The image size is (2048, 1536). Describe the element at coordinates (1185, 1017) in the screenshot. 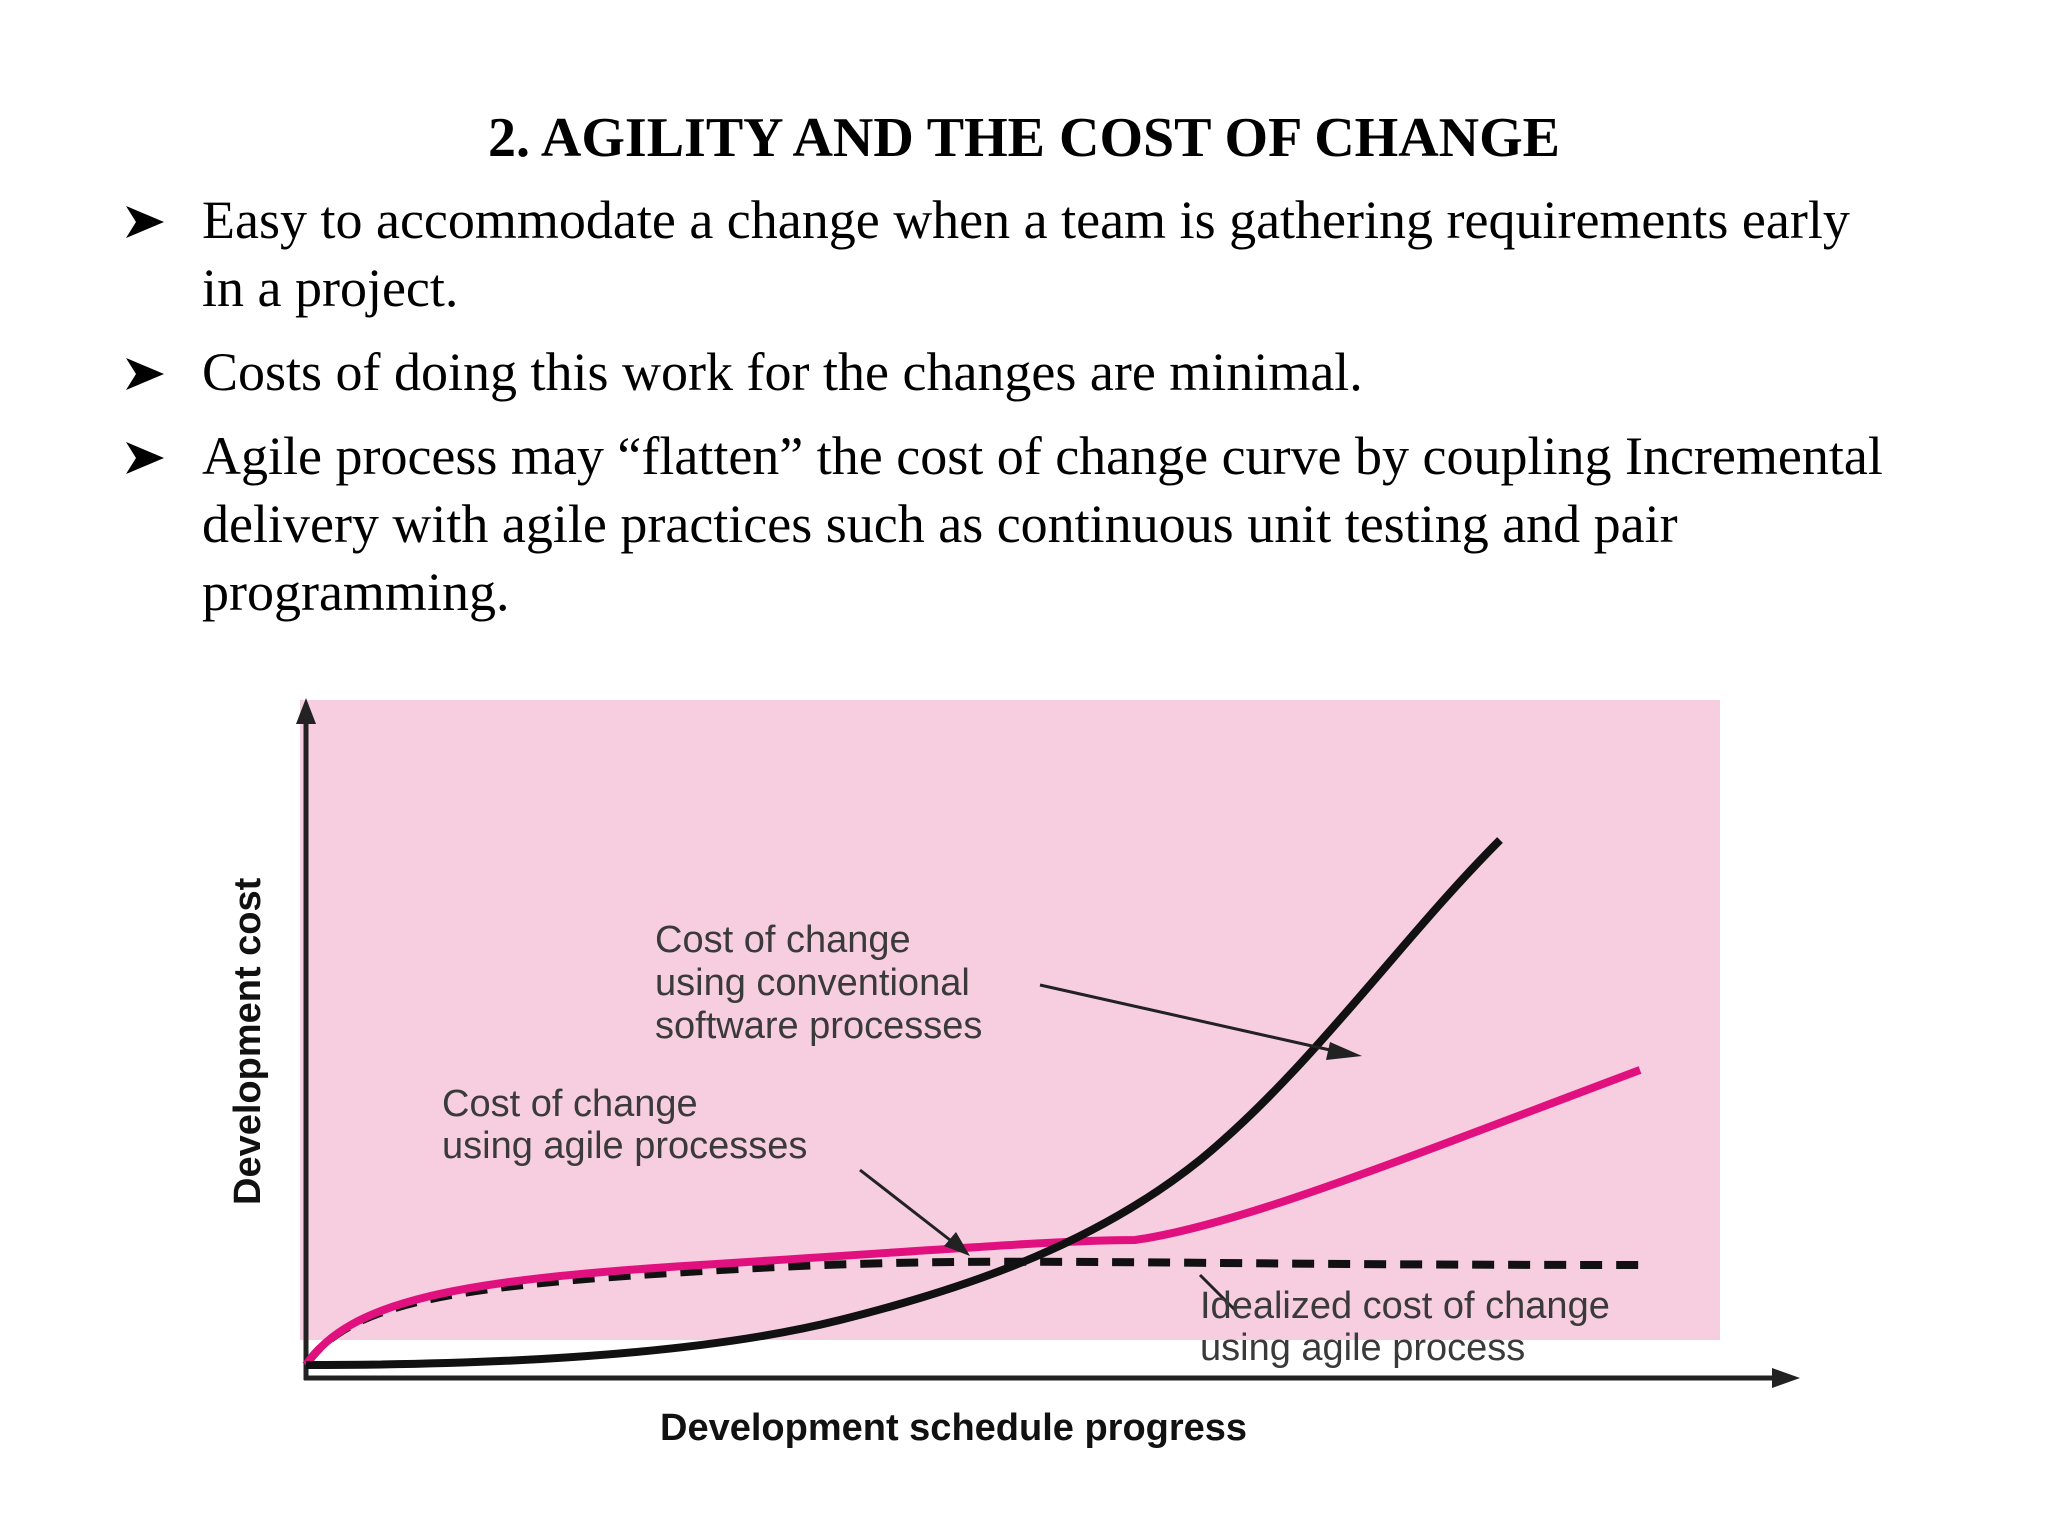

I see `annotation-conventional-leader` at that location.